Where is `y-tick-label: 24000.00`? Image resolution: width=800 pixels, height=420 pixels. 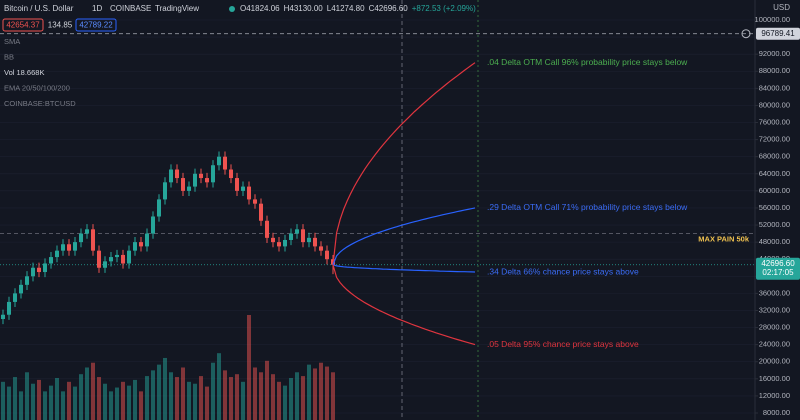 y-tick-label: 24000.00 is located at coordinates (774, 344).